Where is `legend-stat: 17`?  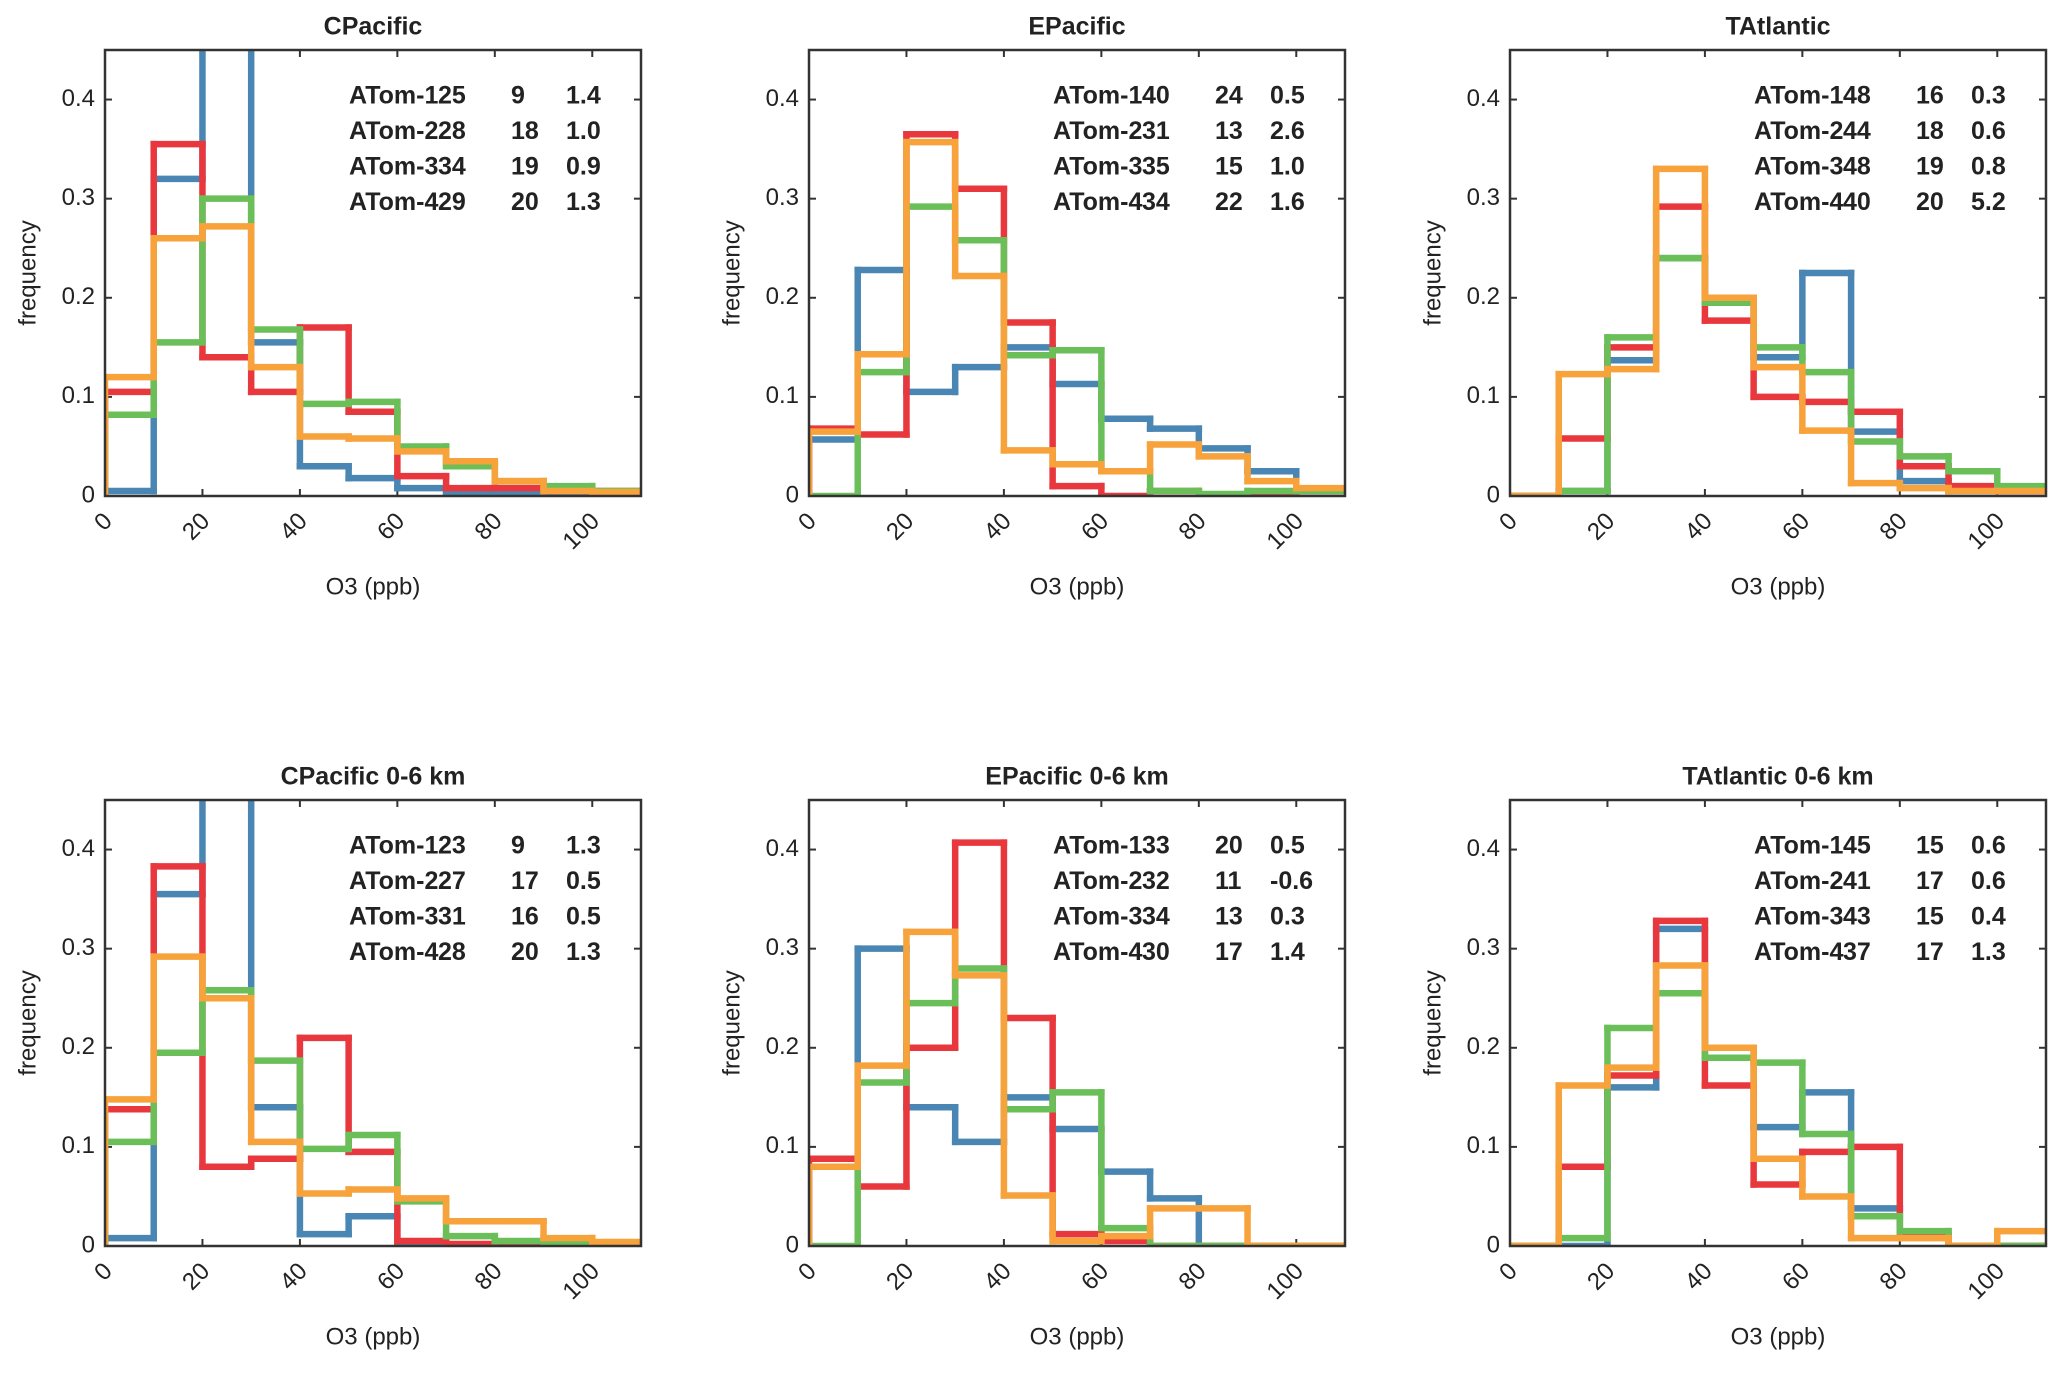 legend-stat: 17 is located at coordinates (1229, 952).